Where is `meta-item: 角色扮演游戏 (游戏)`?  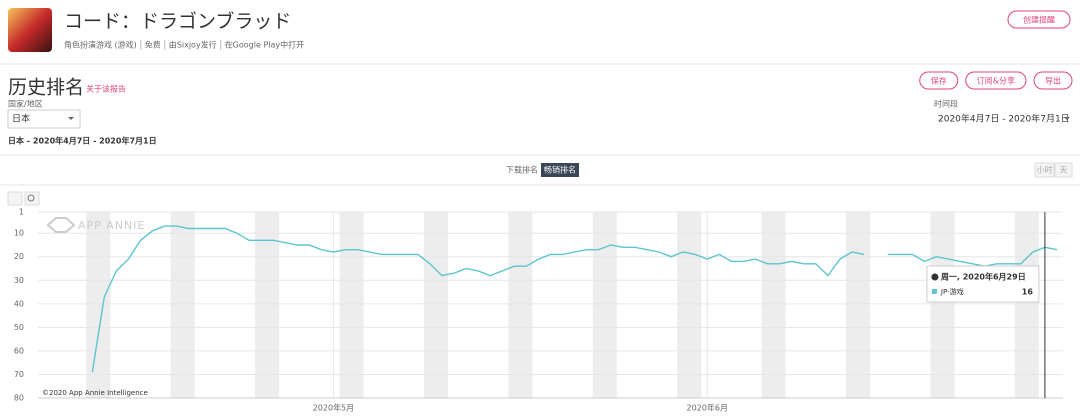
meta-item: 角色扮演游戏 (游戏) is located at coordinates (100, 45).